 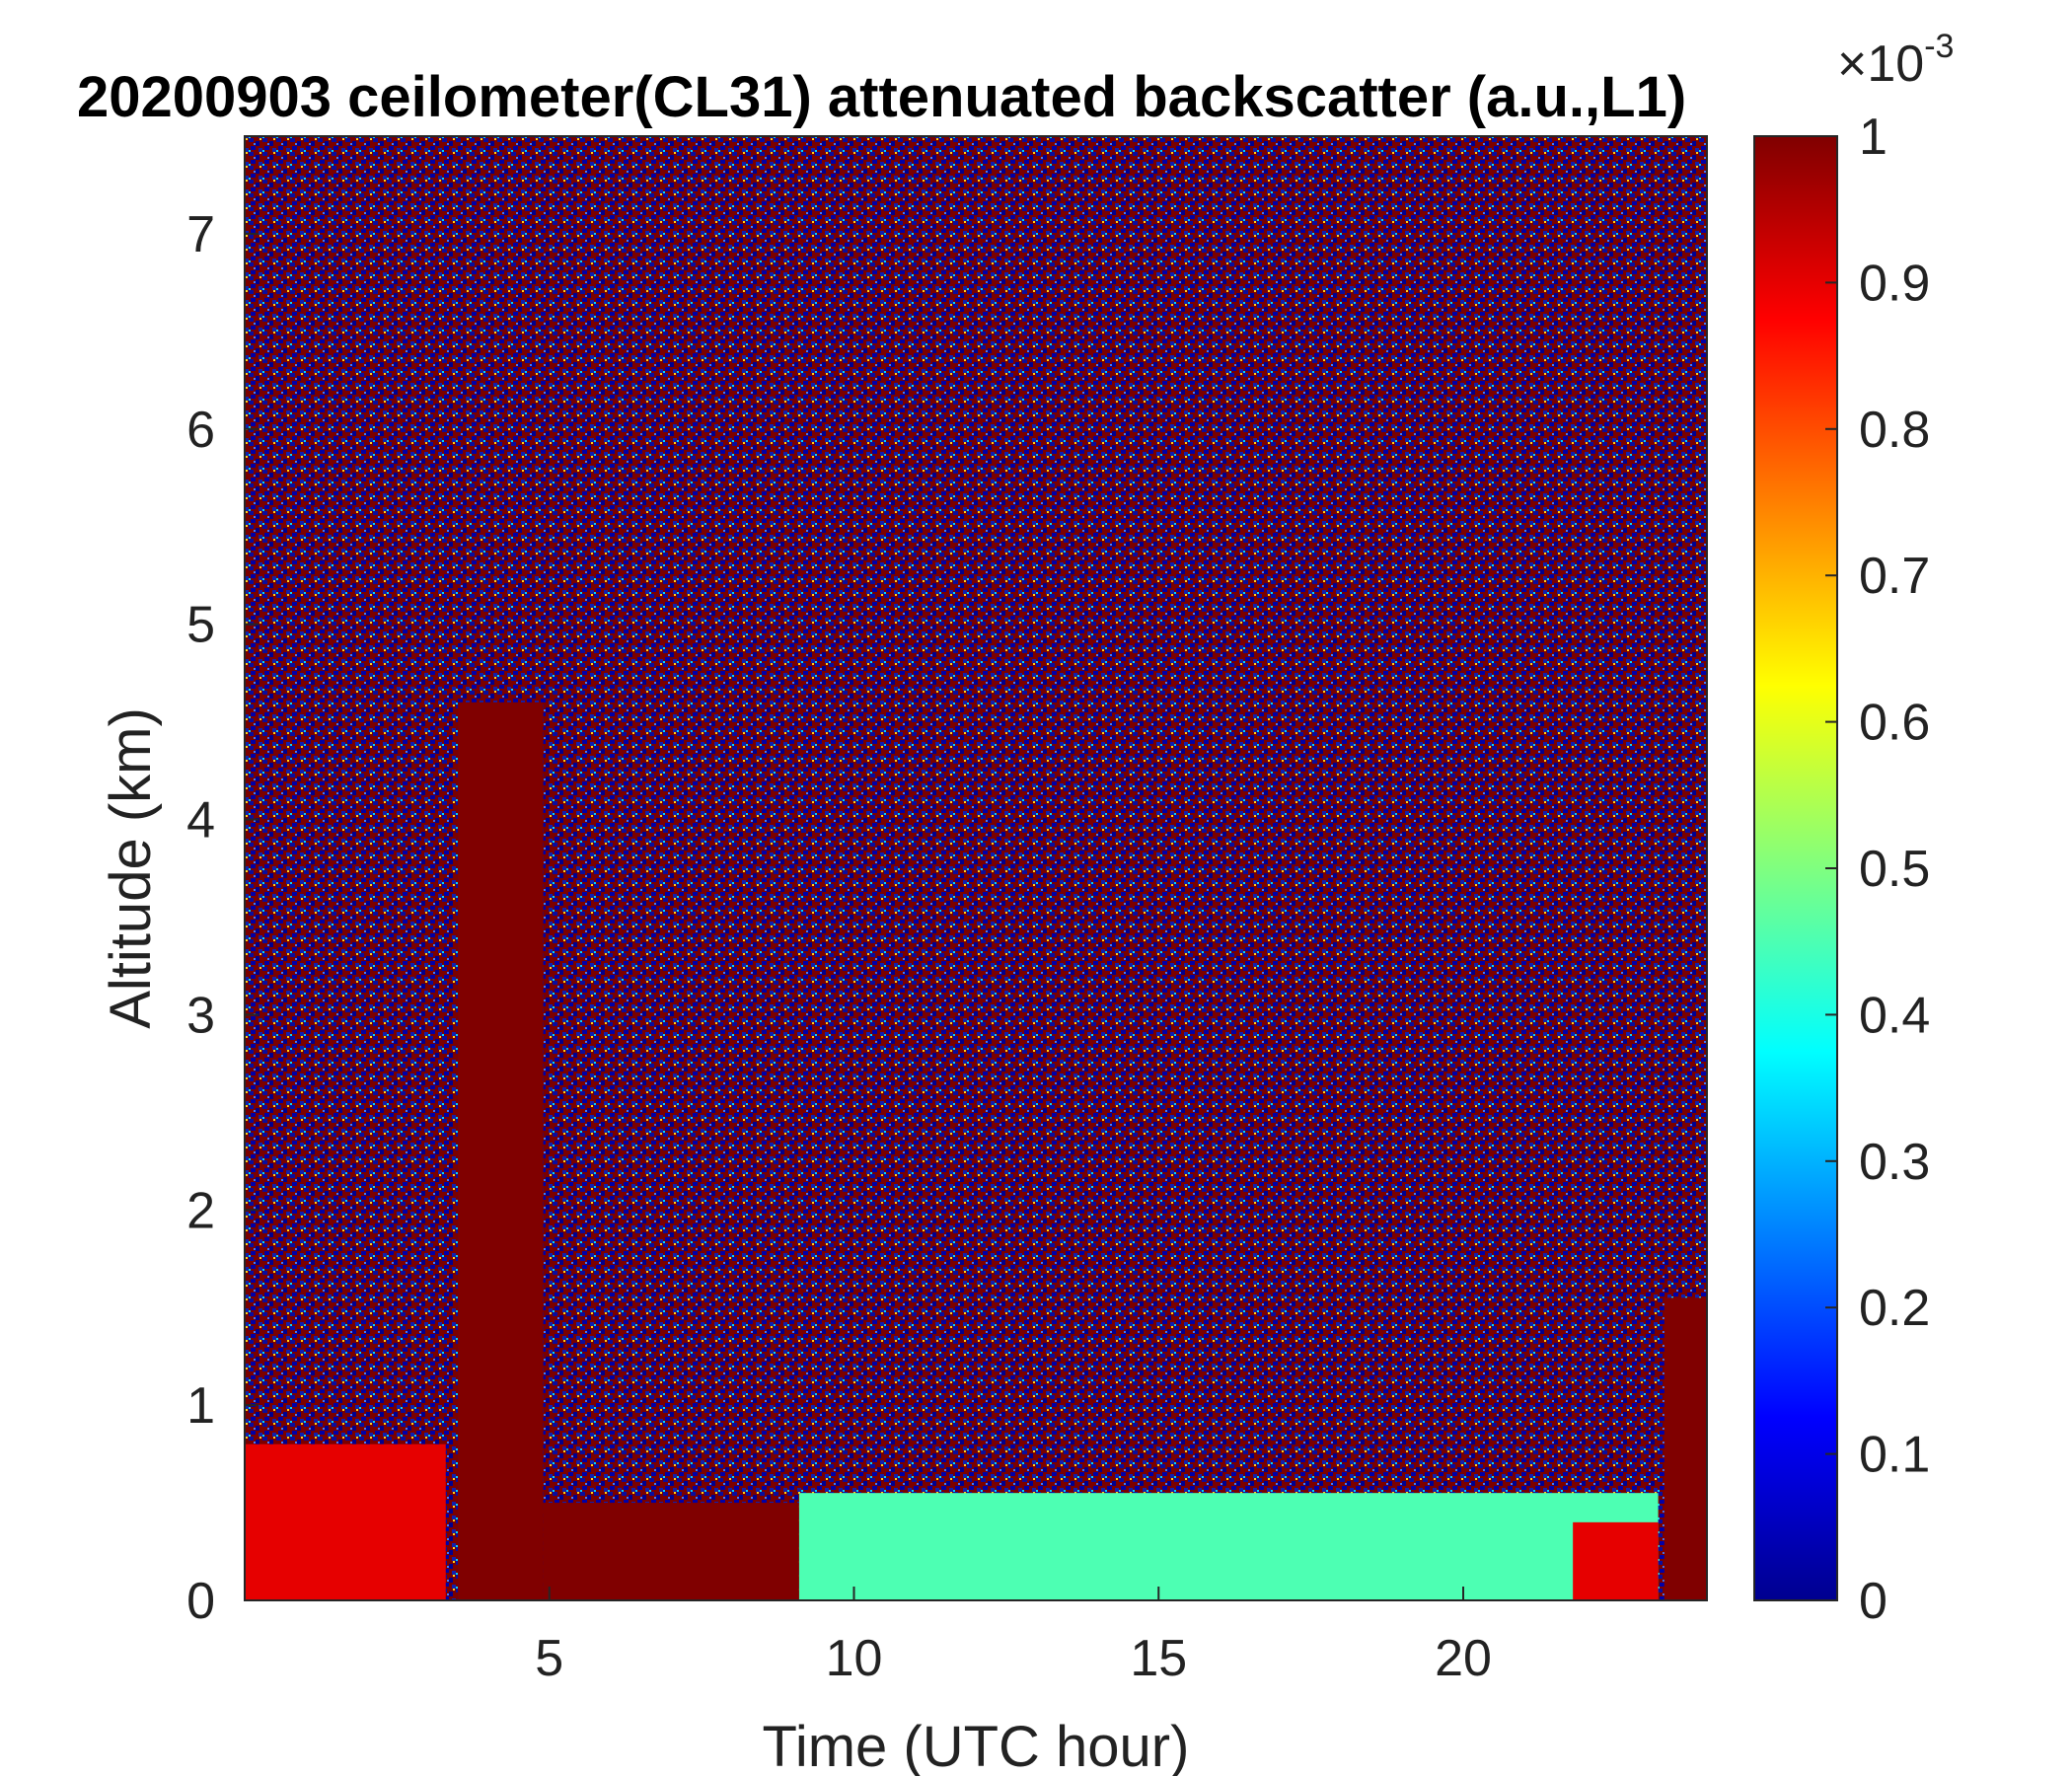 I want to click on colorbar-ticks: 0 0.1 0.2 0.3 0.4 0.5 0.6 0.7 0.8 0.9 1, so click(x=1877, y=870).